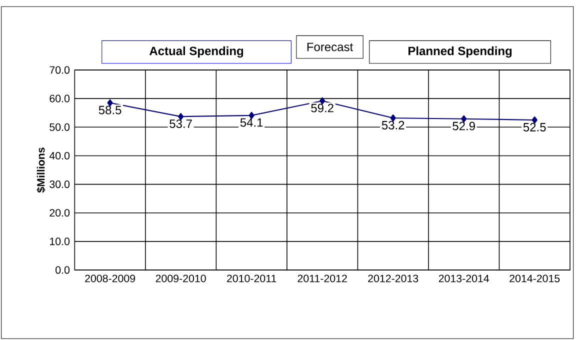 This screenshot has width=580, height=340. What do you see at coordinates (534, 127) in the screenshot?
I see `data-label: 52.5` at bounding box center [534, 127].